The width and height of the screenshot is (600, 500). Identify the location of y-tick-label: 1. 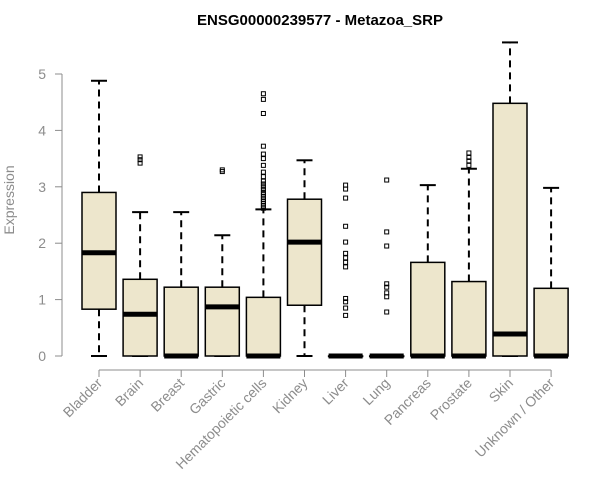
(42, 300).